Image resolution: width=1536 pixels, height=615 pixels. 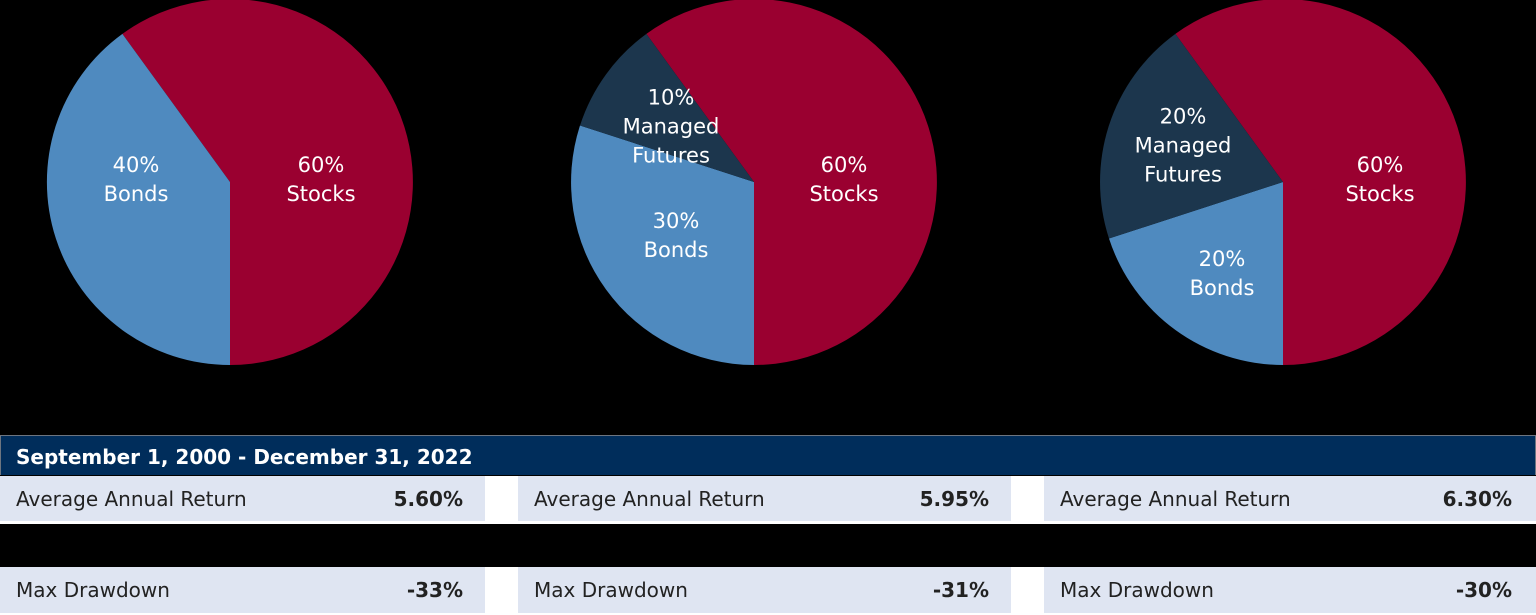 What do you see at coordinates (1477, 499) in the screenshot?
I see `metric-value: 6.30%` at bounding box center [1477, 499].